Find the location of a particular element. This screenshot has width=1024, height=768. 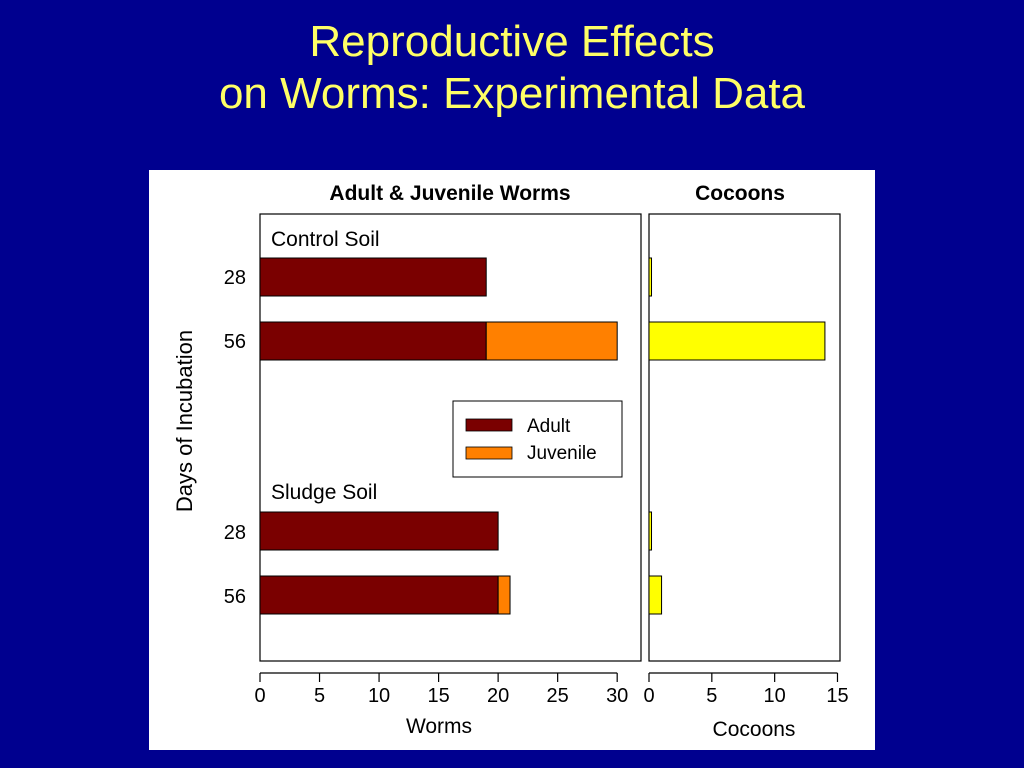

cocoons-panel-title: Cocoons is located at coordinates (740, 193).